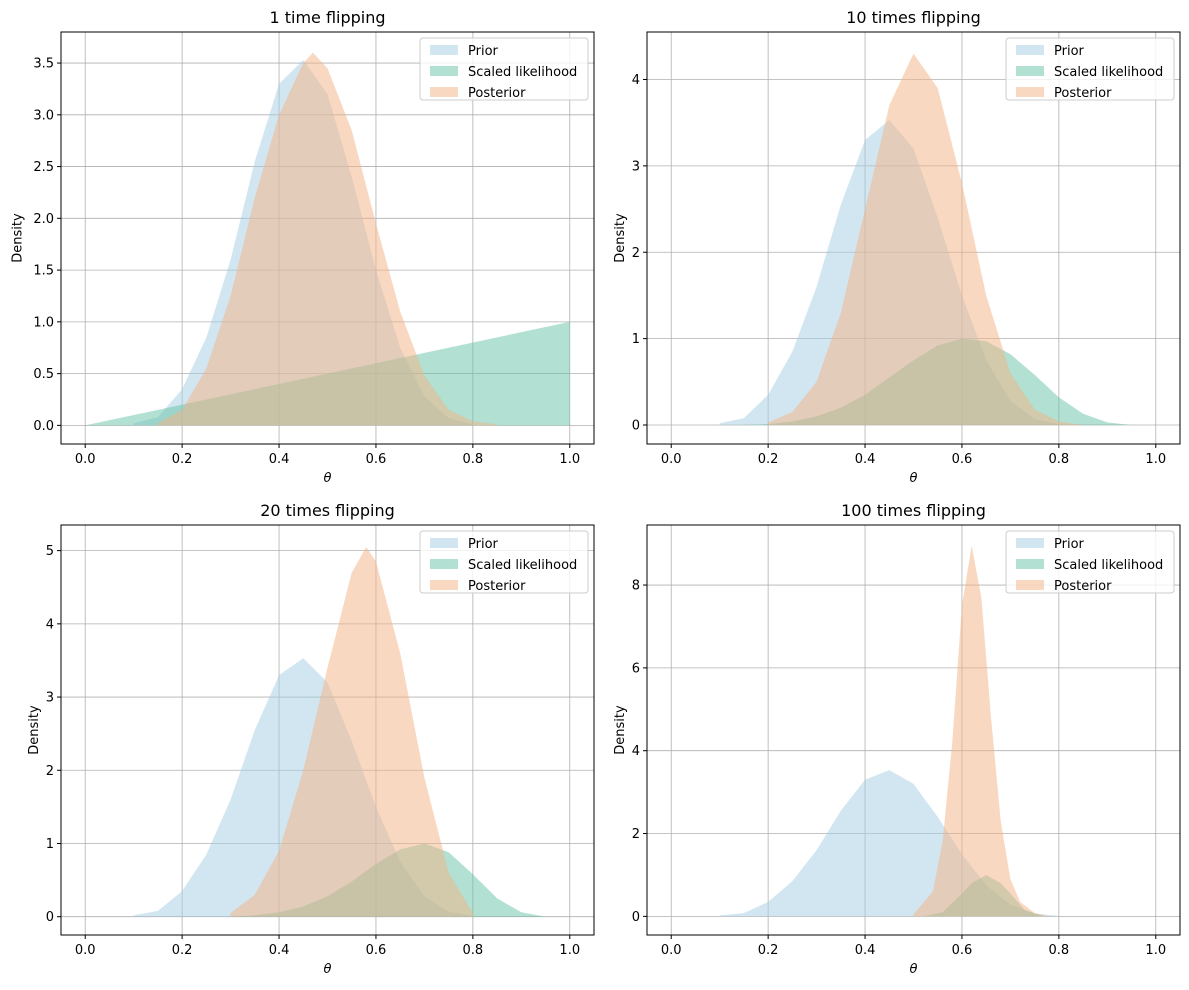 The height and width of the screenshot is (990, 1189). Describe the element at coordinates (43, 64) in the screenshot. I see `y-tick-label: 3.5` at that location.